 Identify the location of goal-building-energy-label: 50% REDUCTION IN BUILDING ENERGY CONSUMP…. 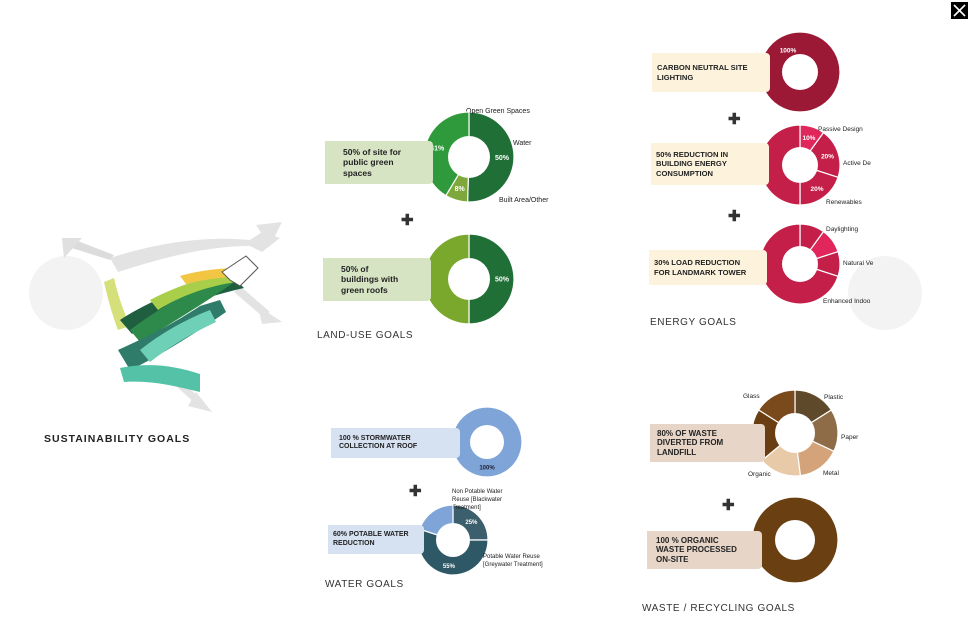
(692, 164).